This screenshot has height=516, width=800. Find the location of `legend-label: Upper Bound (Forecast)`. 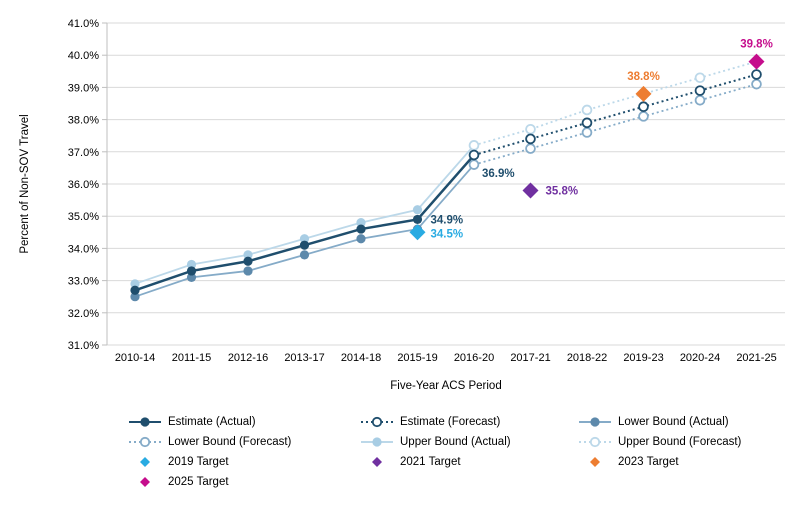

legend-label: Upper Bound (Forecast) is located at coordinates (680, 442).